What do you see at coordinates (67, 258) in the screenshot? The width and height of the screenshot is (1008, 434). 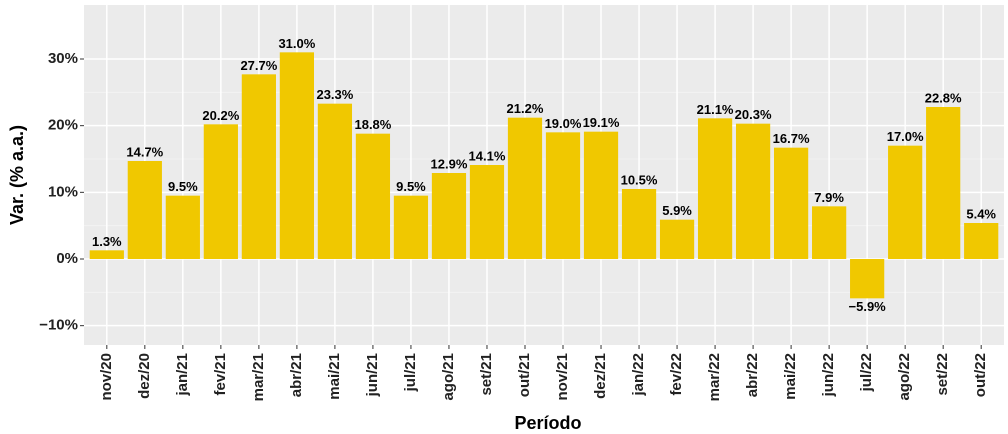 I see `y-tick-label: 0%` at bounding box center [67, 258].